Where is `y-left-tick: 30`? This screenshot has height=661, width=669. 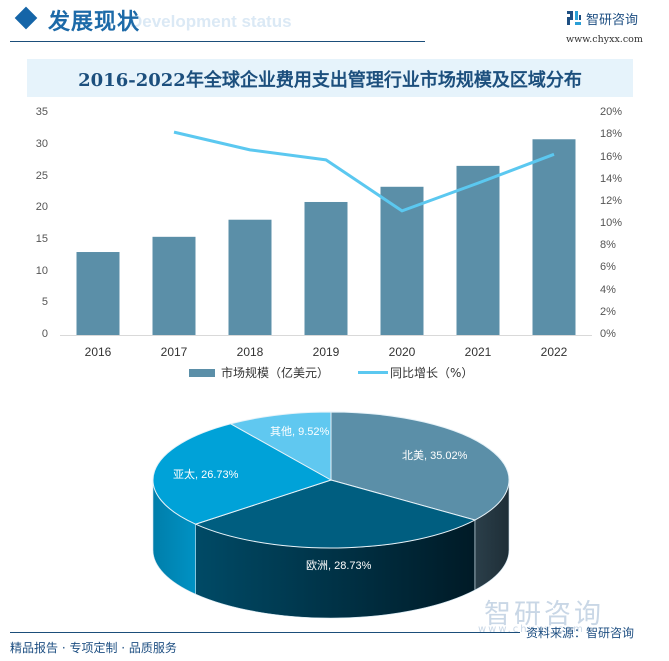 y-left-tick: 30 is located at coordinates (41, 143).